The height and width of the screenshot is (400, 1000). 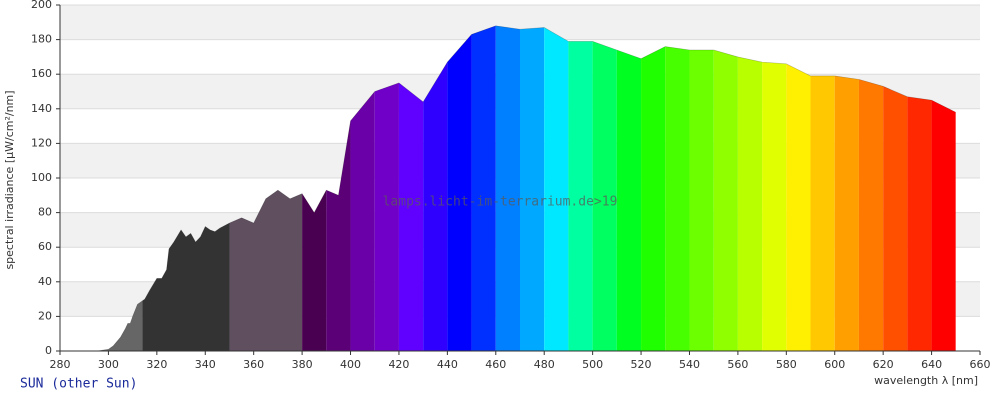 What do you see at coordinates (41, 177) in the screenshot?
I see `y-tick-label: 100` at bounding box center [41, 177].